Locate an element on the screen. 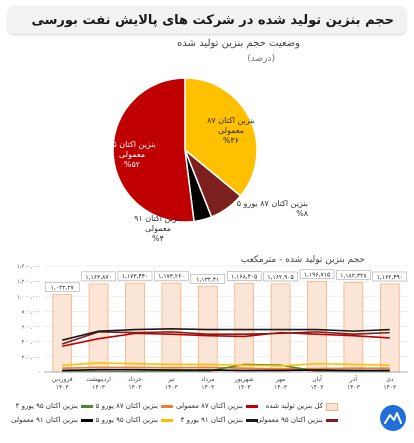 This screenshot has height=443, width=414. legend-label: بنزین اکتان ۹۱ معمولی is located at coordinates (44, 420).